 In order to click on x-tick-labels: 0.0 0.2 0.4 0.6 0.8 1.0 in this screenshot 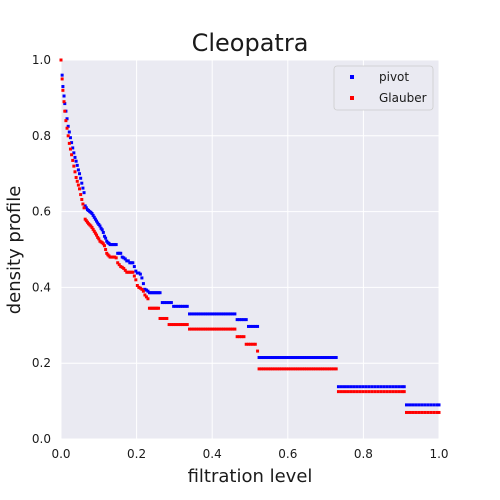, I will do `click(249, 454)`.